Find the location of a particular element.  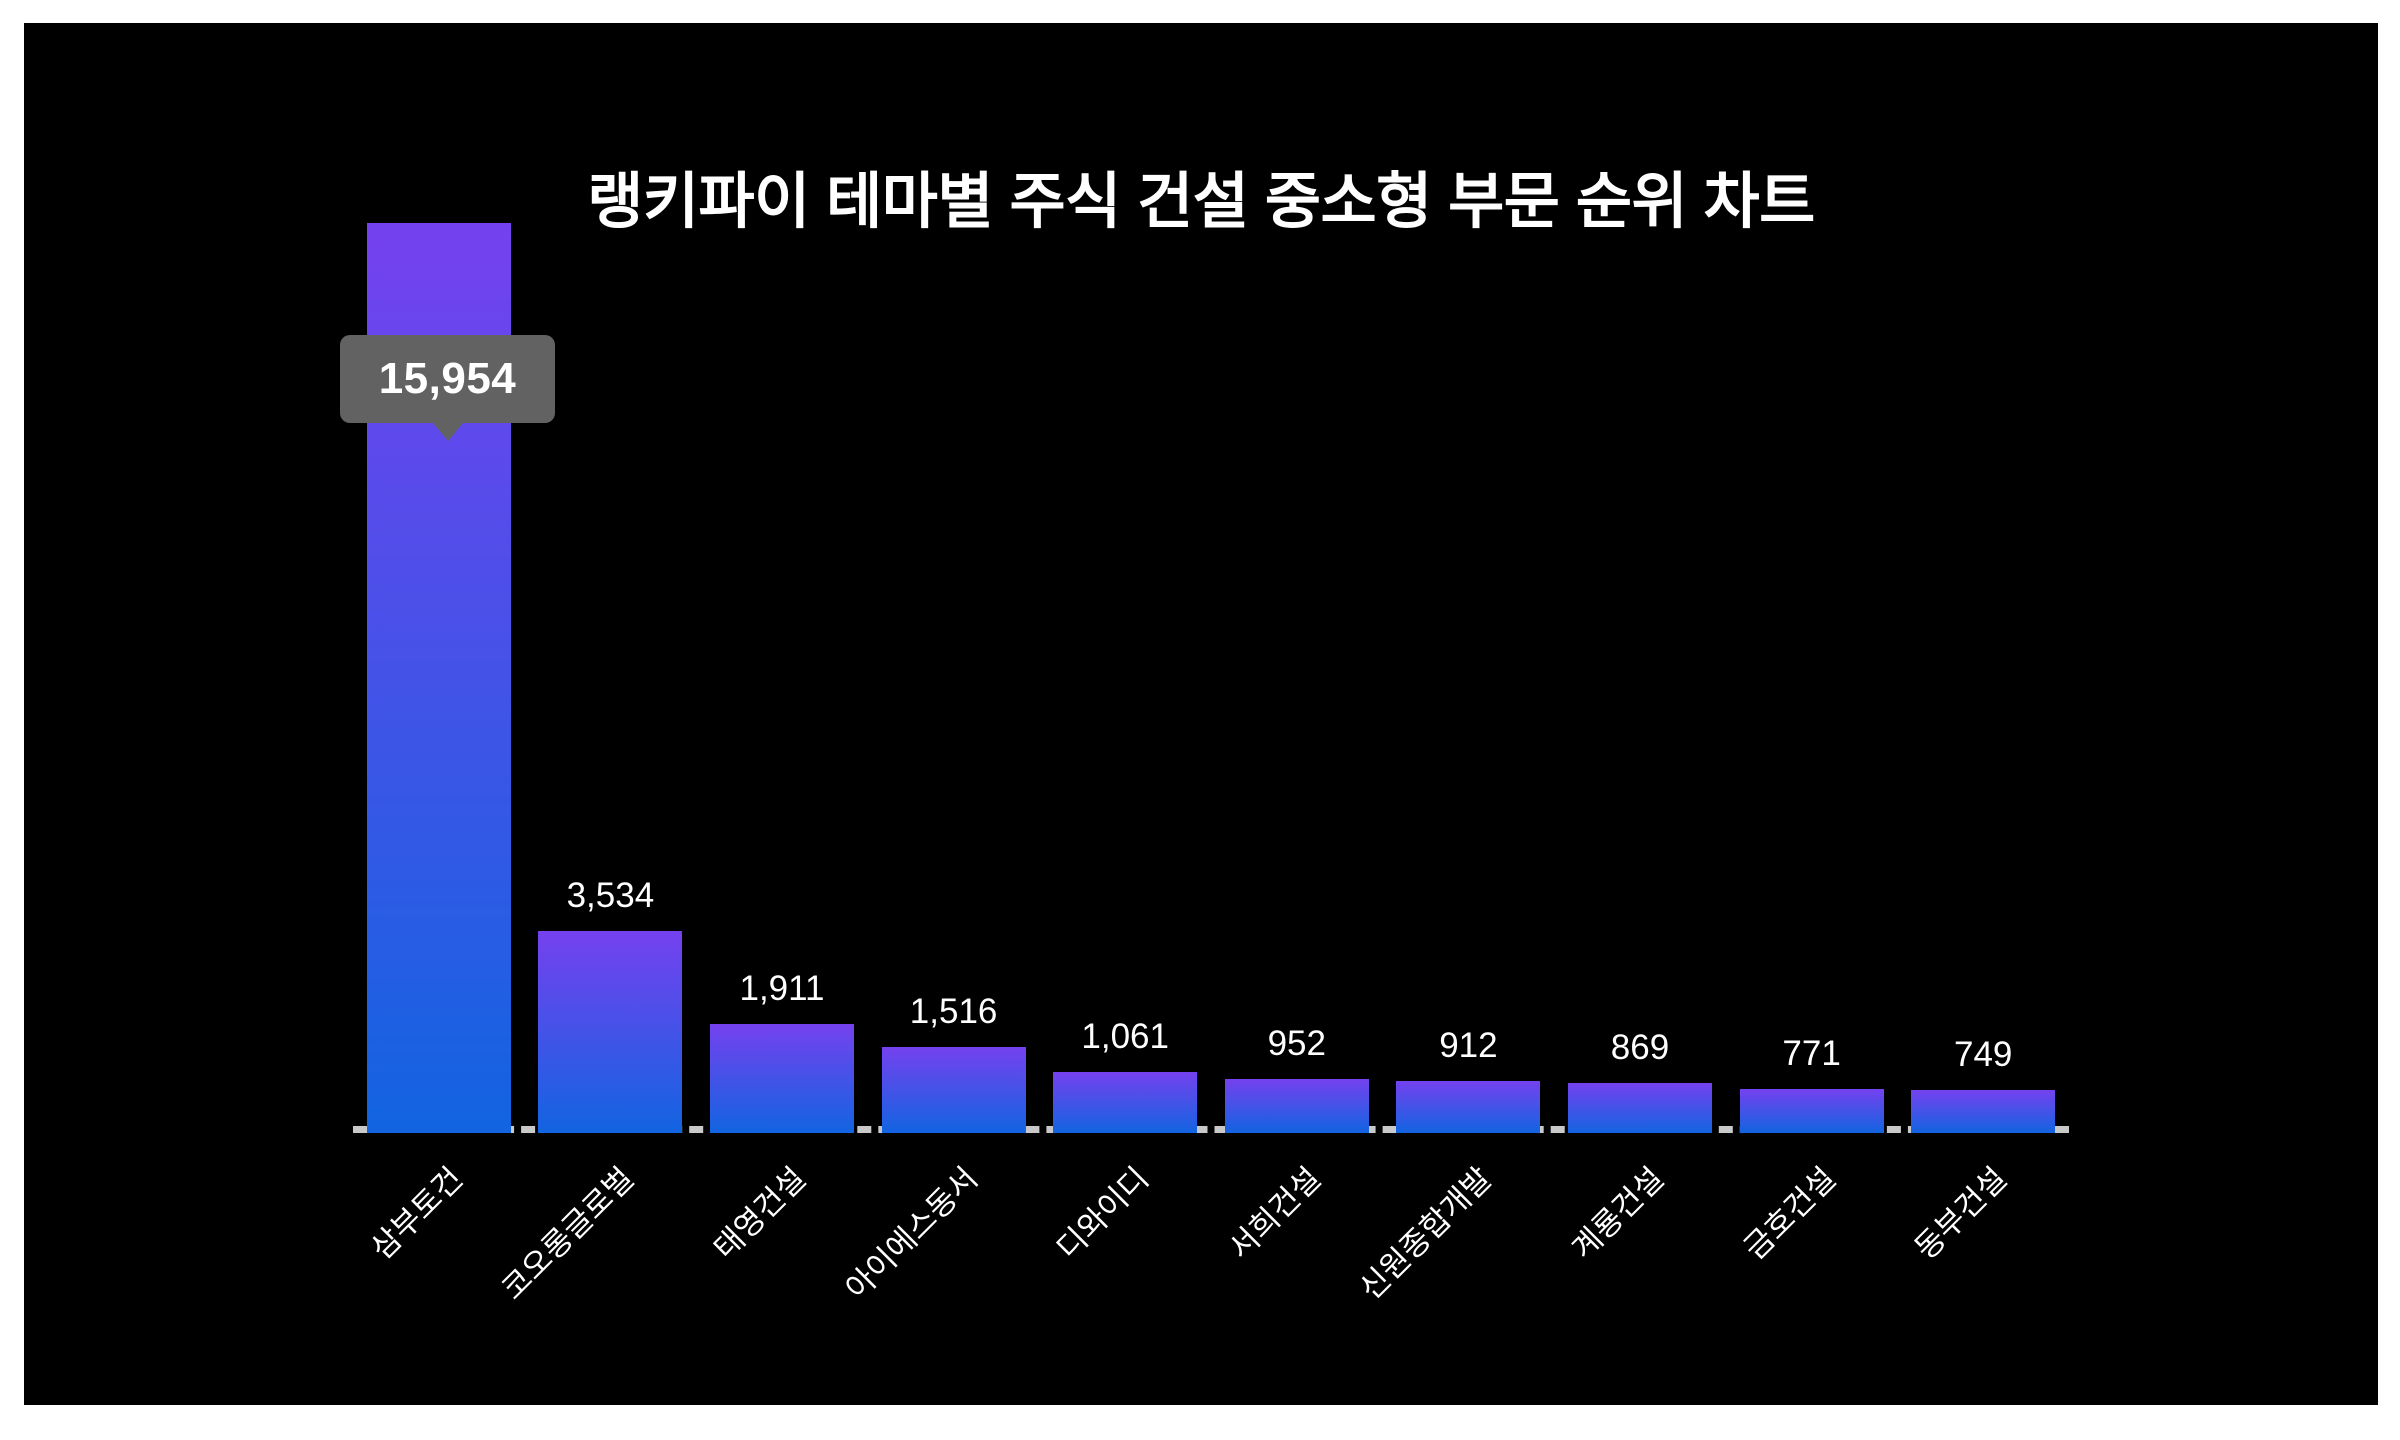

x-axis-label: 금호건설 is located at coordinates (1789, 1213).